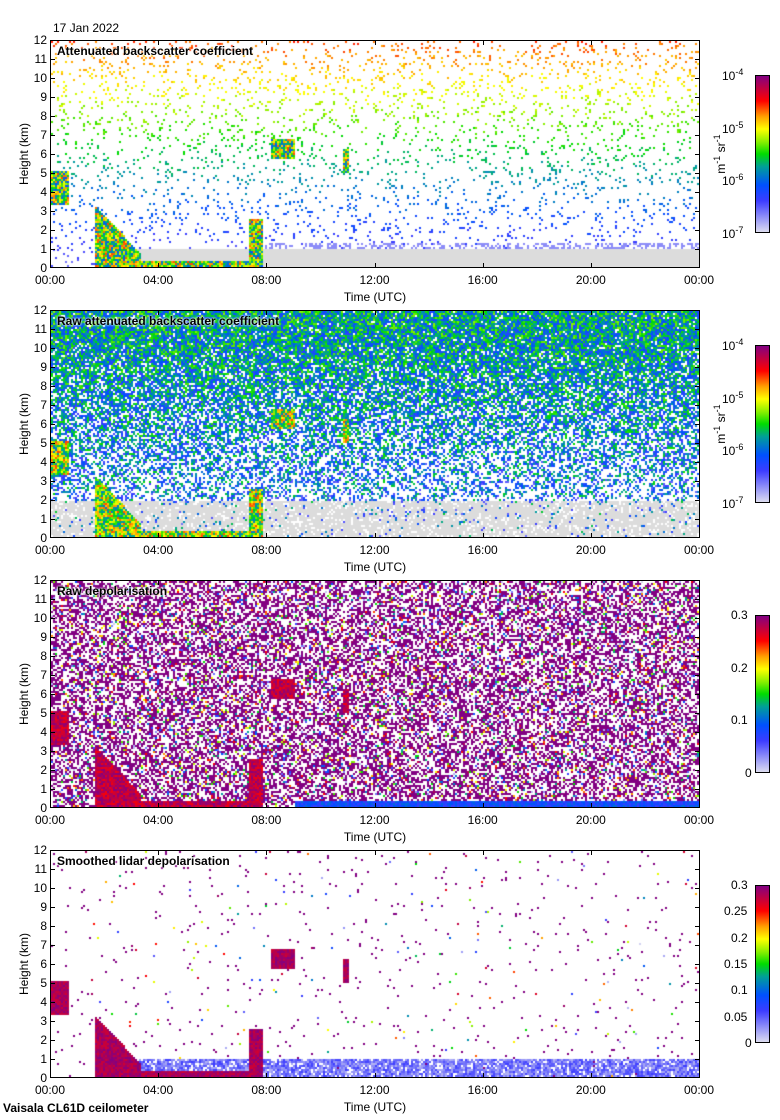 The width and height of the screenshot is (780, 1120). I want to click on colorbar-tick-label: 10⁻⁴, so click(733, 345).